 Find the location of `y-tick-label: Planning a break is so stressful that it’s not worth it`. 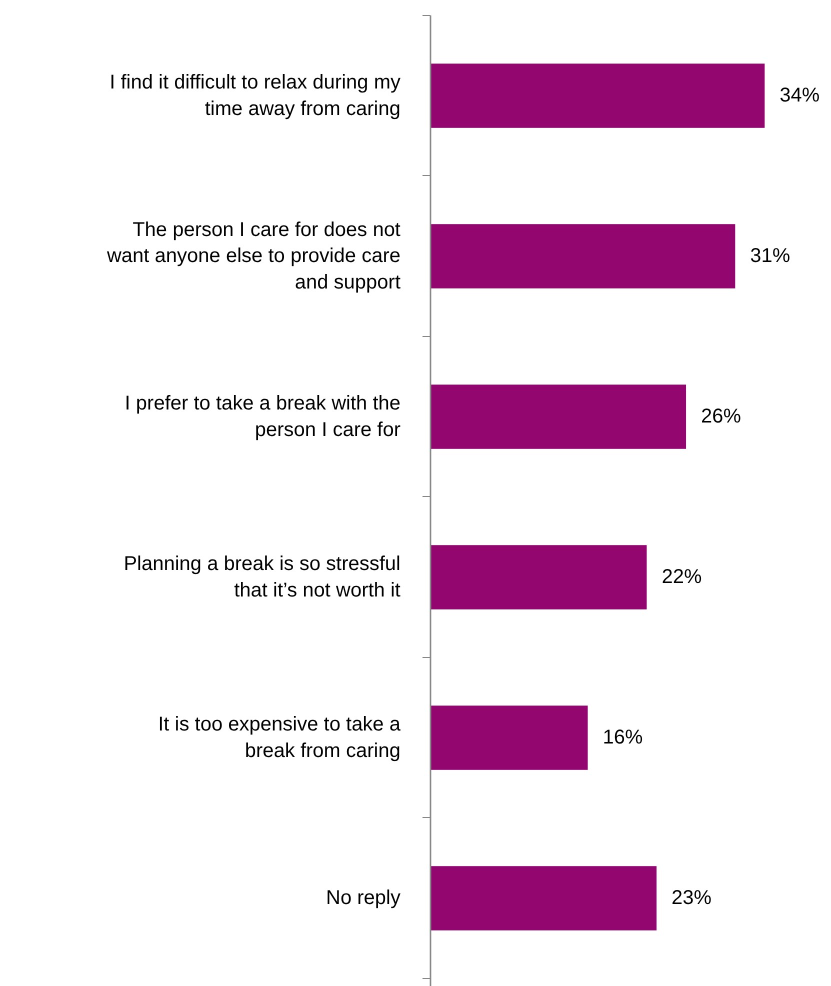

y-tick-label: Planning a break is so stressful that it’s not worth it is located at coordinates (262, 577).